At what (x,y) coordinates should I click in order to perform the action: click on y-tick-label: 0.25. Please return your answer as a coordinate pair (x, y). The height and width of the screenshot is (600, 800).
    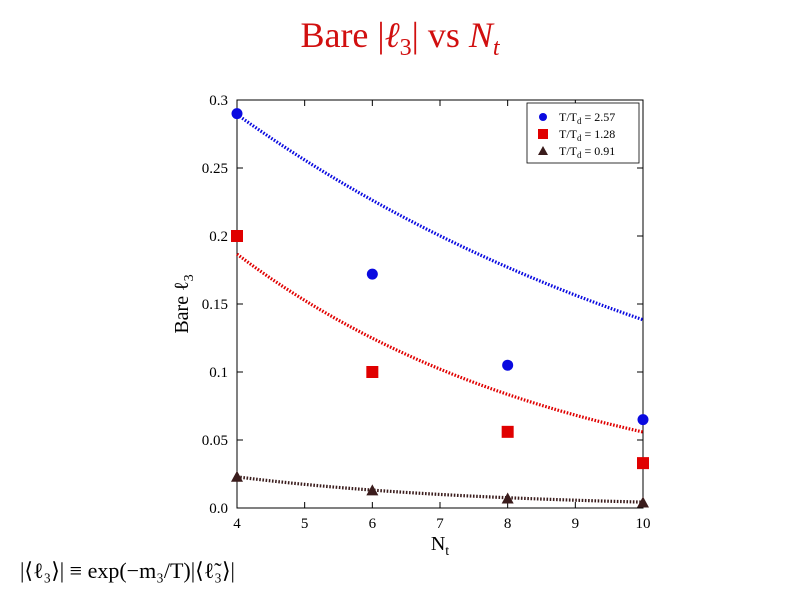
    Looking at the image, I should click on (215, 169).